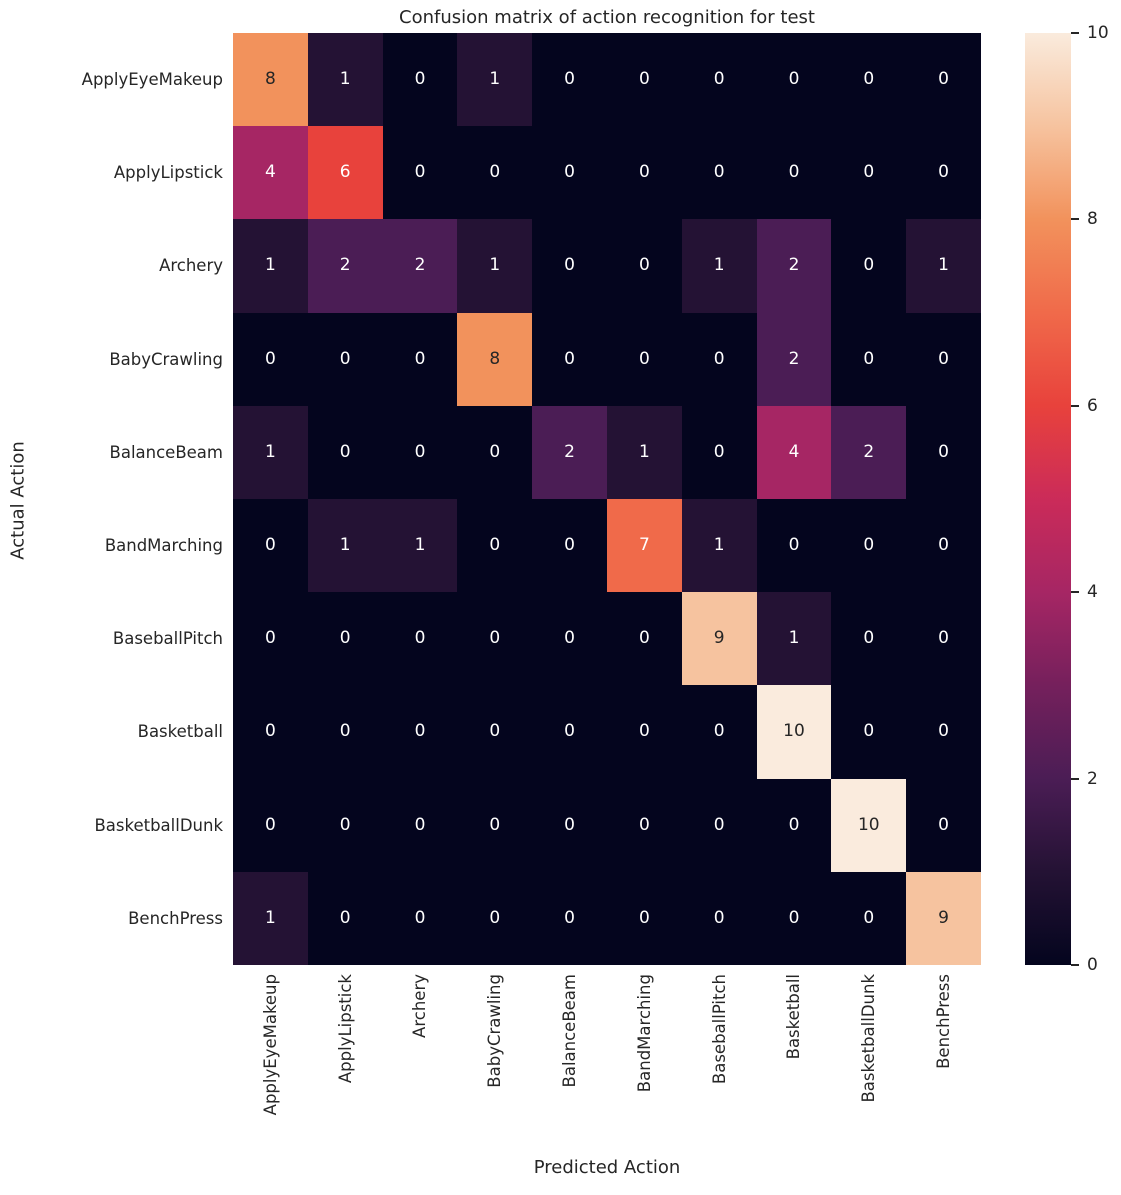 Image resolution: width=1121 pixels, height=1195 pixels. I want to click on x-tick-label: BabyCrawling, so click(495, 1031).